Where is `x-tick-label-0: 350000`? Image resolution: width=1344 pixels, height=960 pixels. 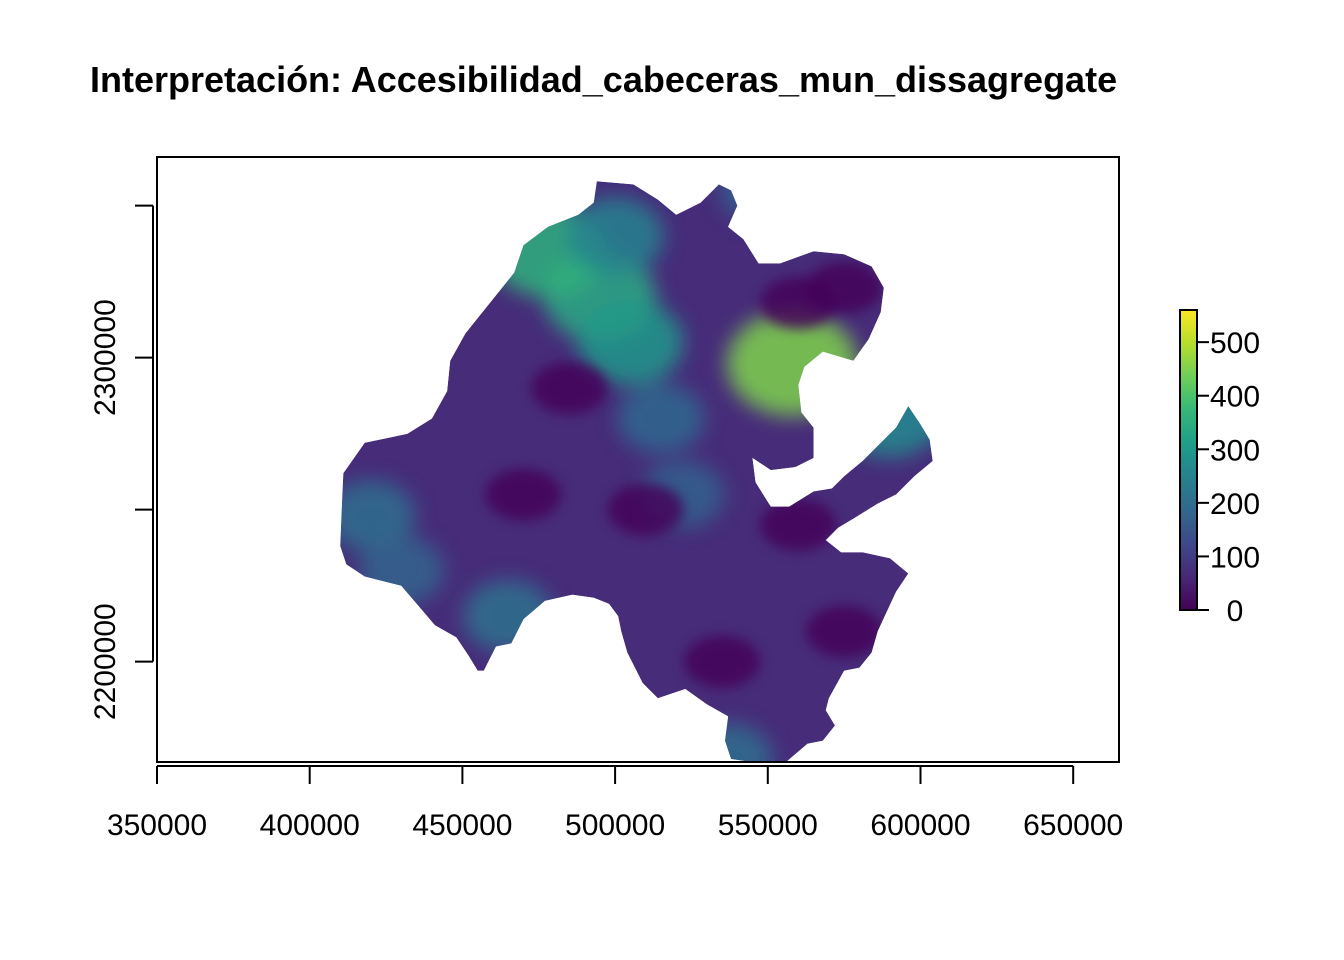
x-tick-label-0: 350000 is located at coordinates (157, 825).